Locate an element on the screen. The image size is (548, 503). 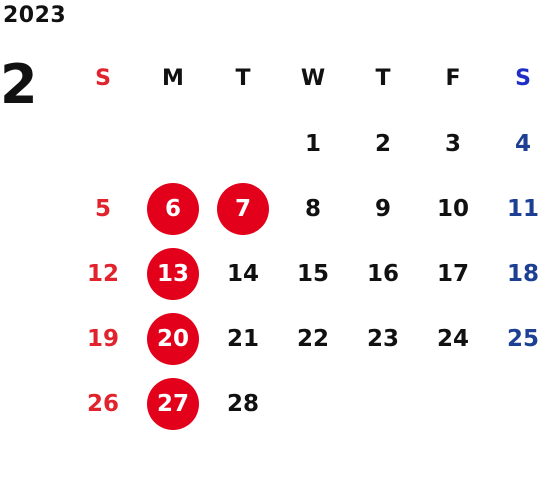
day-cell: 4 is located at coordinates (518, 143).